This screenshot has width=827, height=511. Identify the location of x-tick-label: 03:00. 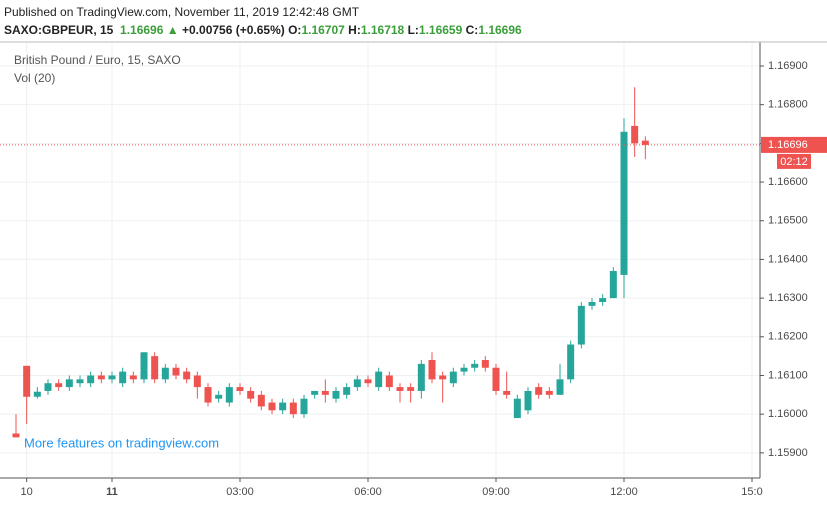
(240, 492).